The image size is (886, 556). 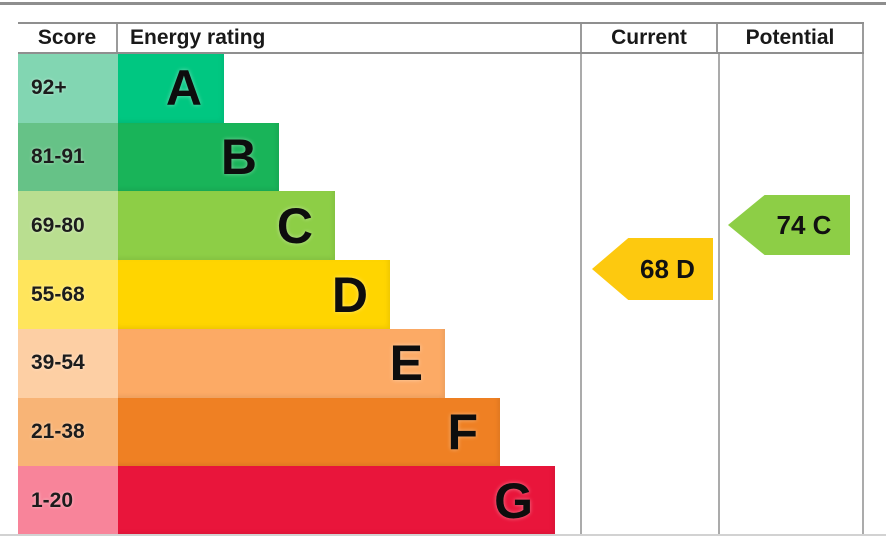 I want to click on band-bar: F, so click(x=309, y=432).